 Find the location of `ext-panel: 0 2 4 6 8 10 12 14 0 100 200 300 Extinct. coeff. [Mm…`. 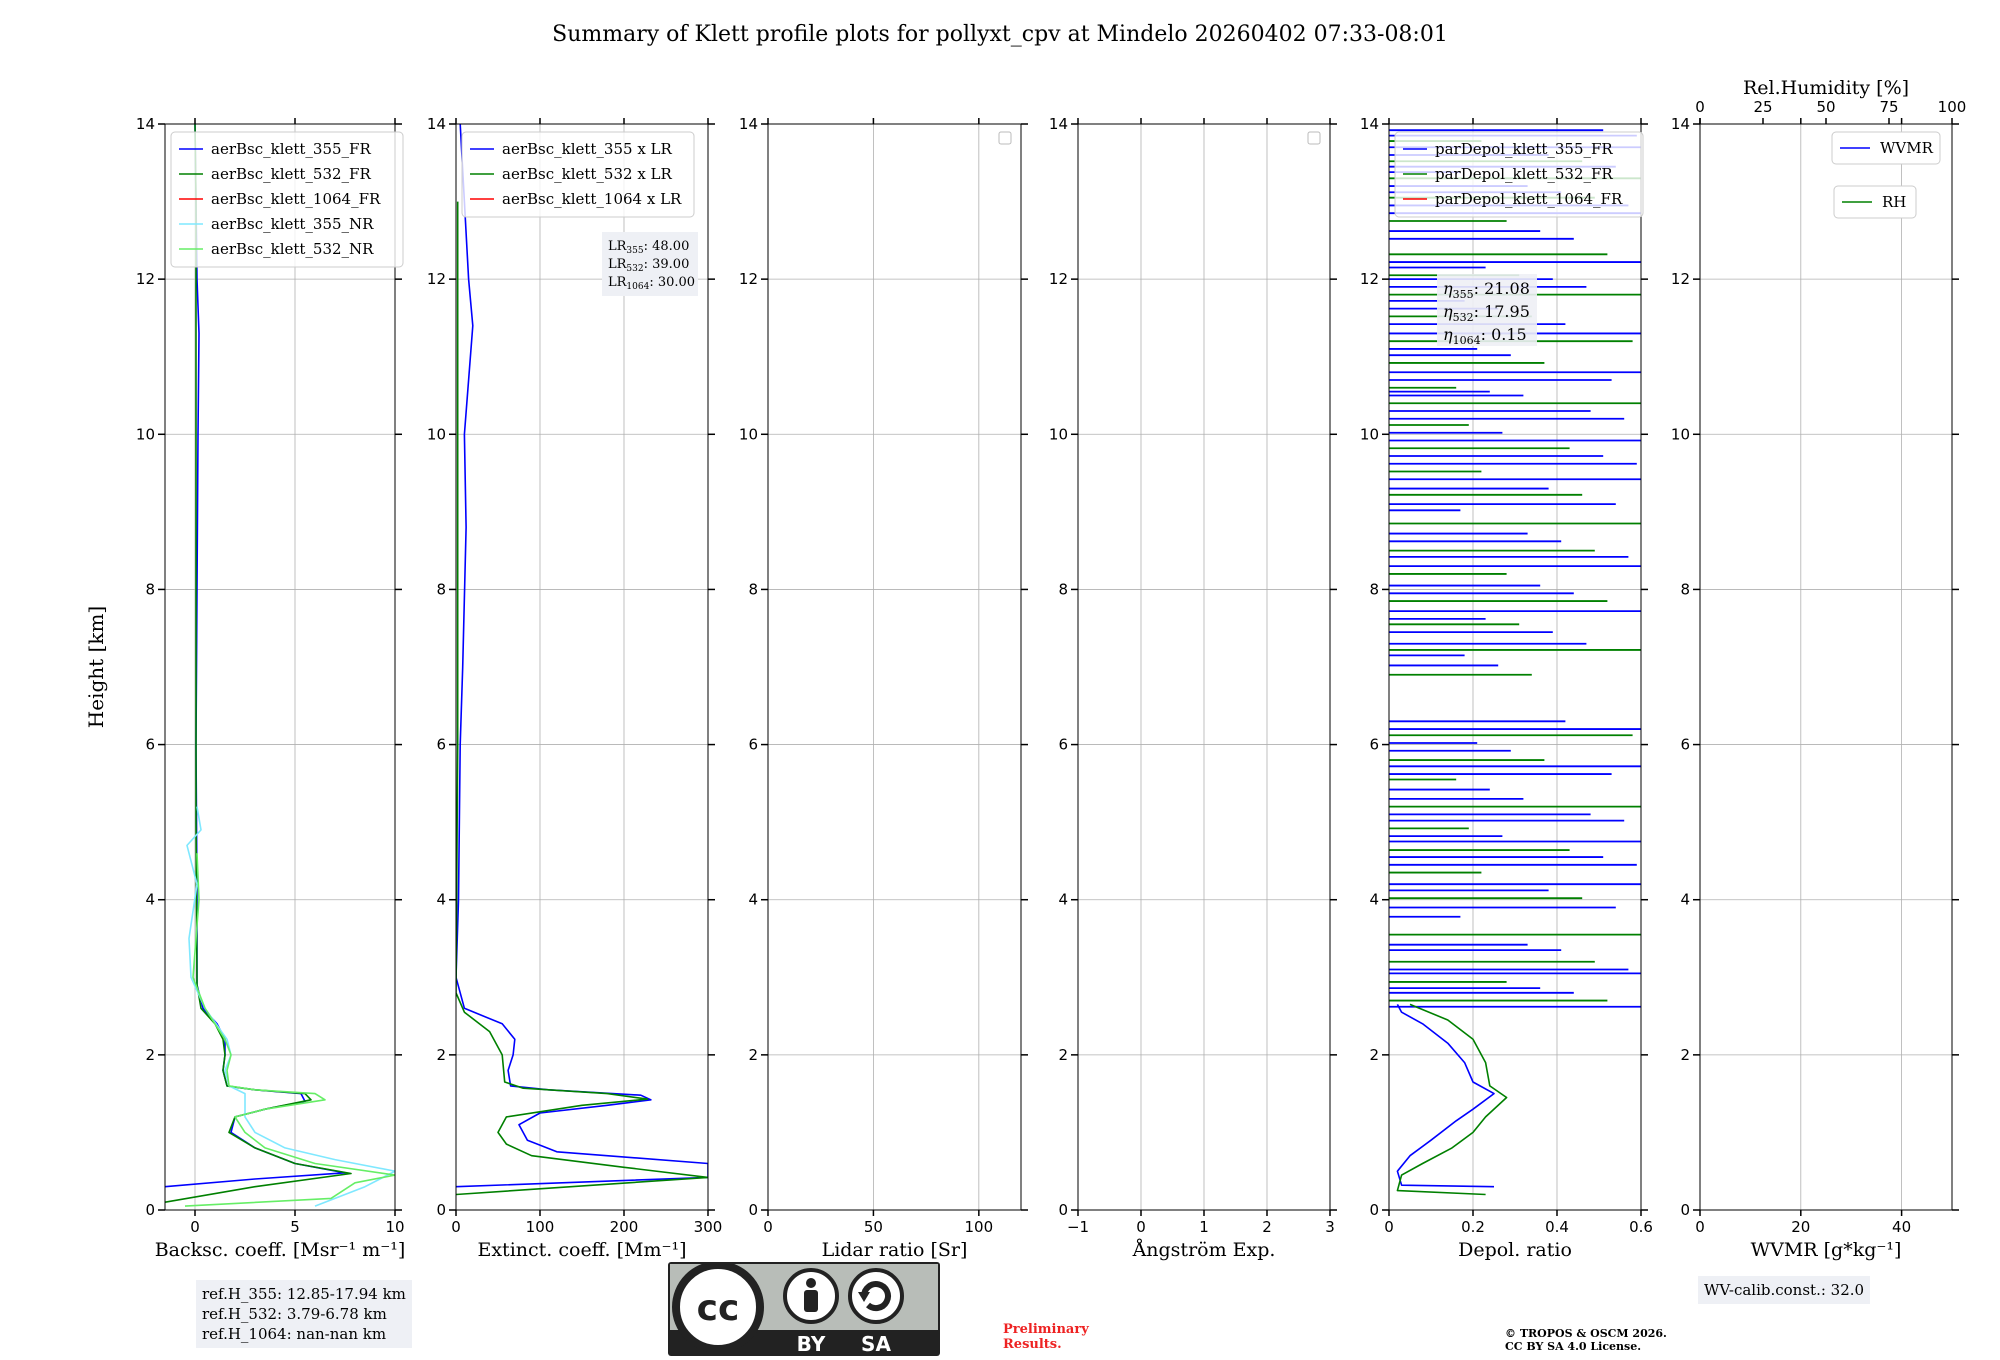

ext-panel: 0 2 4 6 8 10 12 14 0 100 200 300 Extinct. coeff. [Mm… is located at coordinates (574, 688).